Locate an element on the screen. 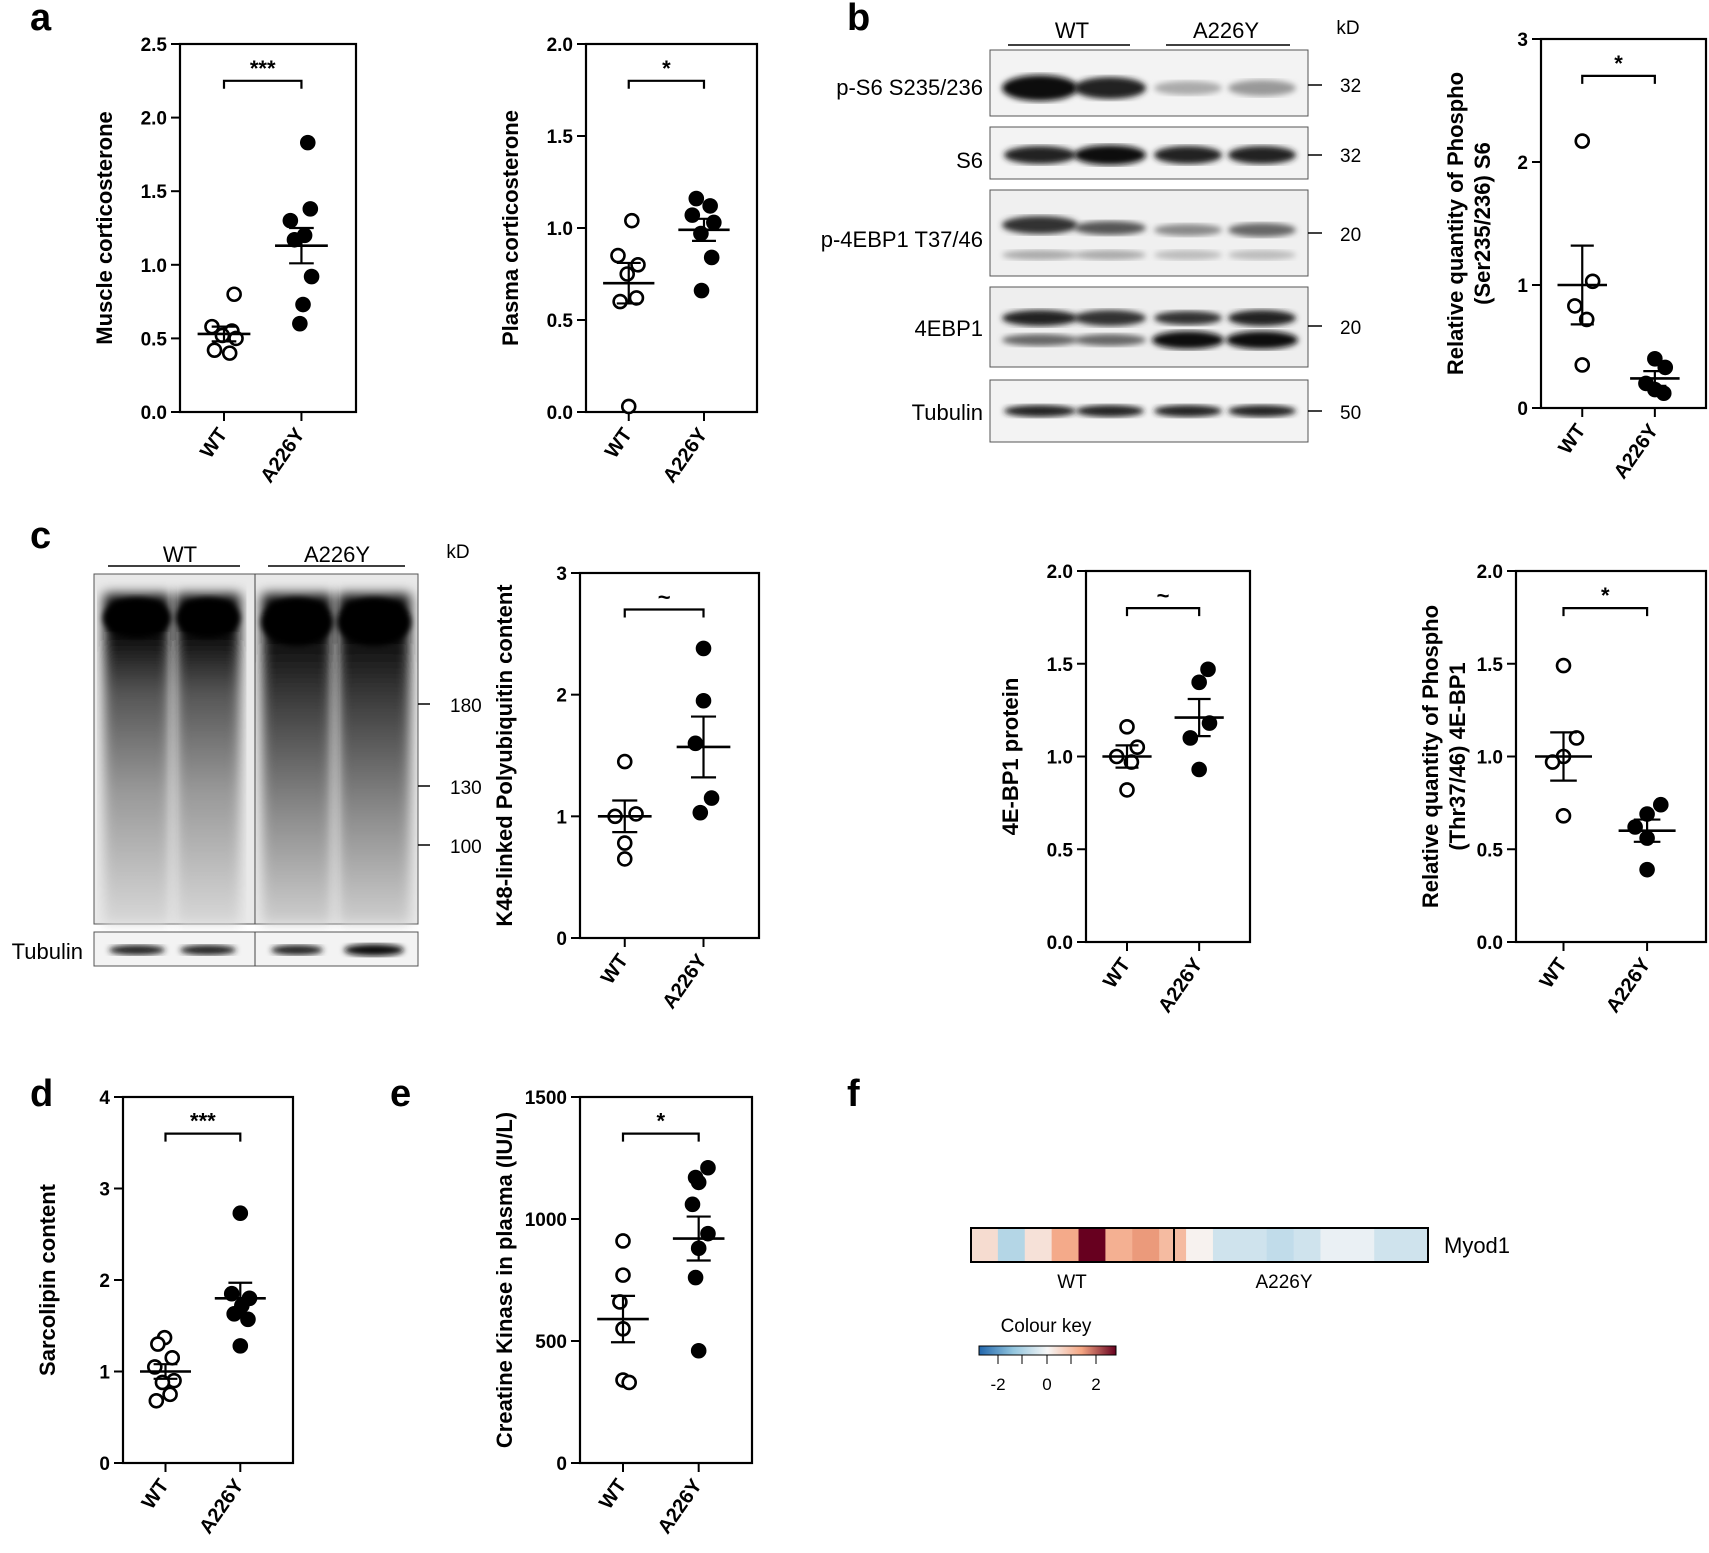 This screenshot has width=1709, height=1553. blot-b-row-label-pS6: p-S6 S235/236 is located at coordinates (909, 87).